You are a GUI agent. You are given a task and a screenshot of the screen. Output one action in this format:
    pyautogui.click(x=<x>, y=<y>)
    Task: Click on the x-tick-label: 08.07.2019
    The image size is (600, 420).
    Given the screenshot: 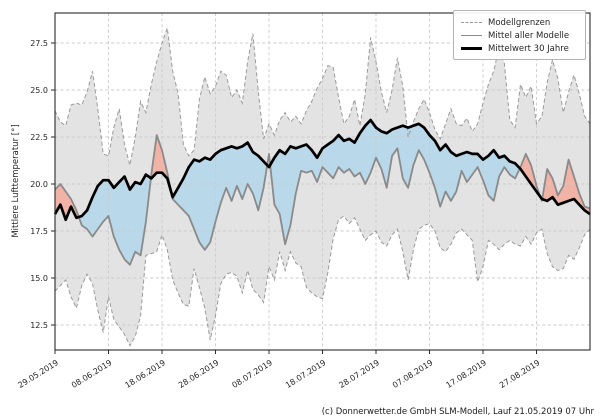 What is the action you would take?
    pyautogui.click(x=252, y=374)
    